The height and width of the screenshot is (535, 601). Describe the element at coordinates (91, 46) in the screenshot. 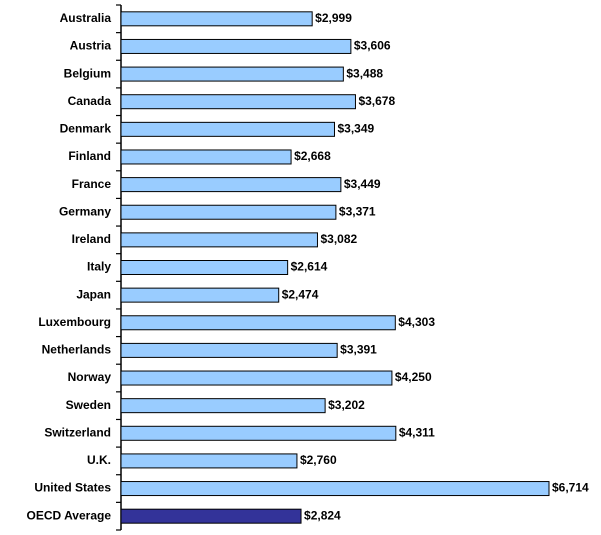

I see `category-label: Austria` at that location.